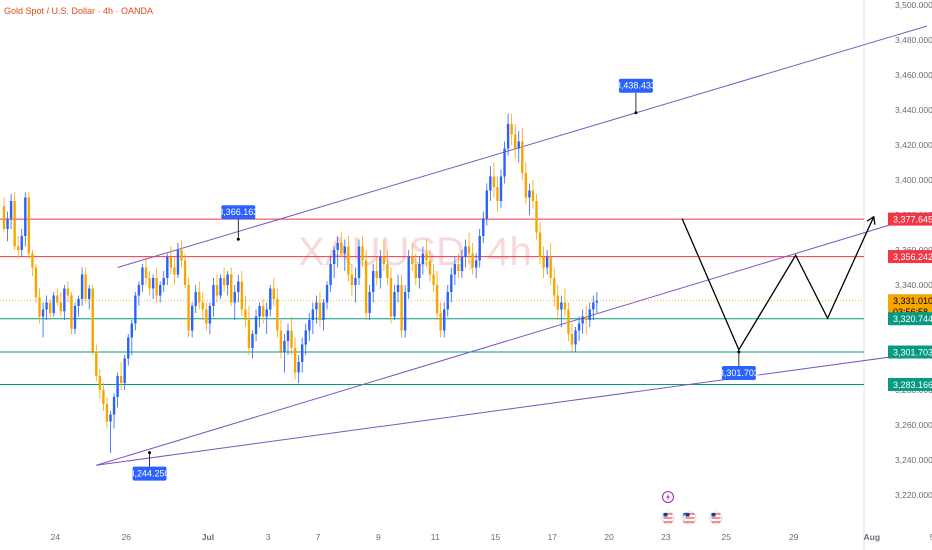 The image size is (932, 550). What do you see at coordinates (378, 537) in the screenshot?
I see `x-tick-label: 9` at bounding box center [378, 537].